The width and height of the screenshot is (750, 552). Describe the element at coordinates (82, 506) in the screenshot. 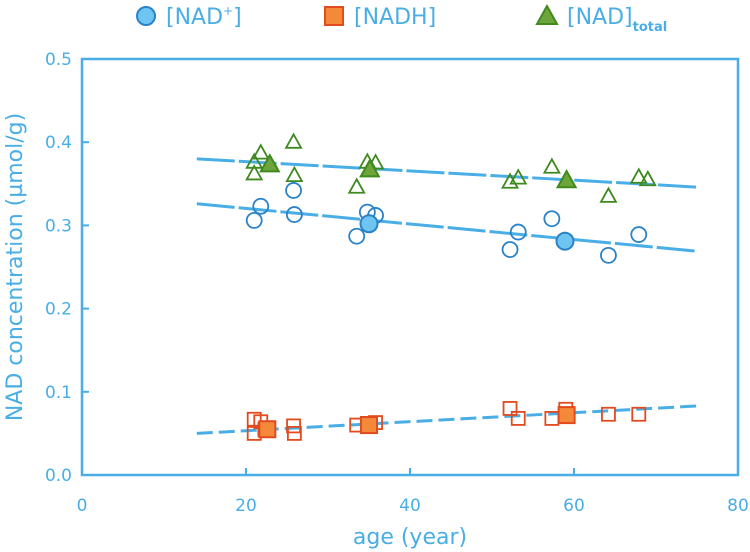

I see `x-tick-label: 0` at that location.